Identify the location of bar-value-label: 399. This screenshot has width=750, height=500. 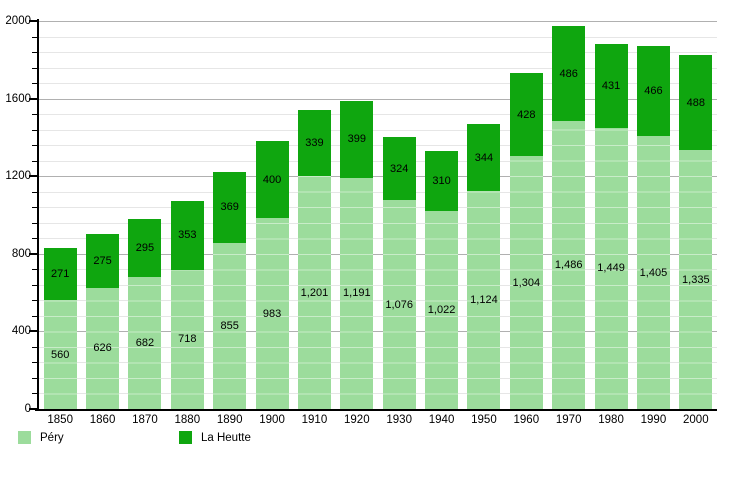
(356, 139).